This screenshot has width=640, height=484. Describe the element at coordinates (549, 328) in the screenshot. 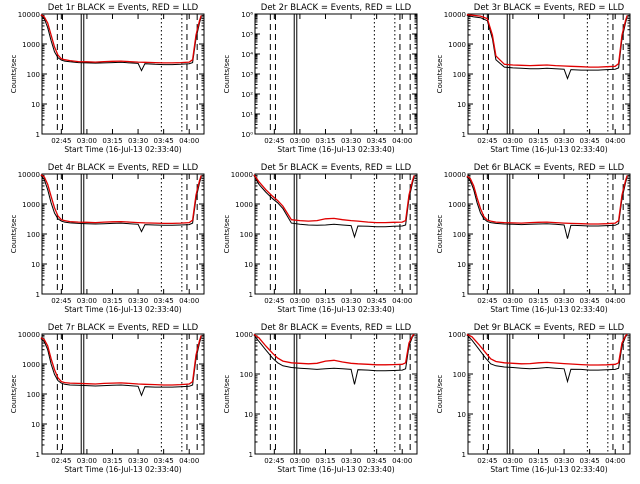

I see `panel-title: Det 9r BLACK = Events, RED = LLD` at that location.